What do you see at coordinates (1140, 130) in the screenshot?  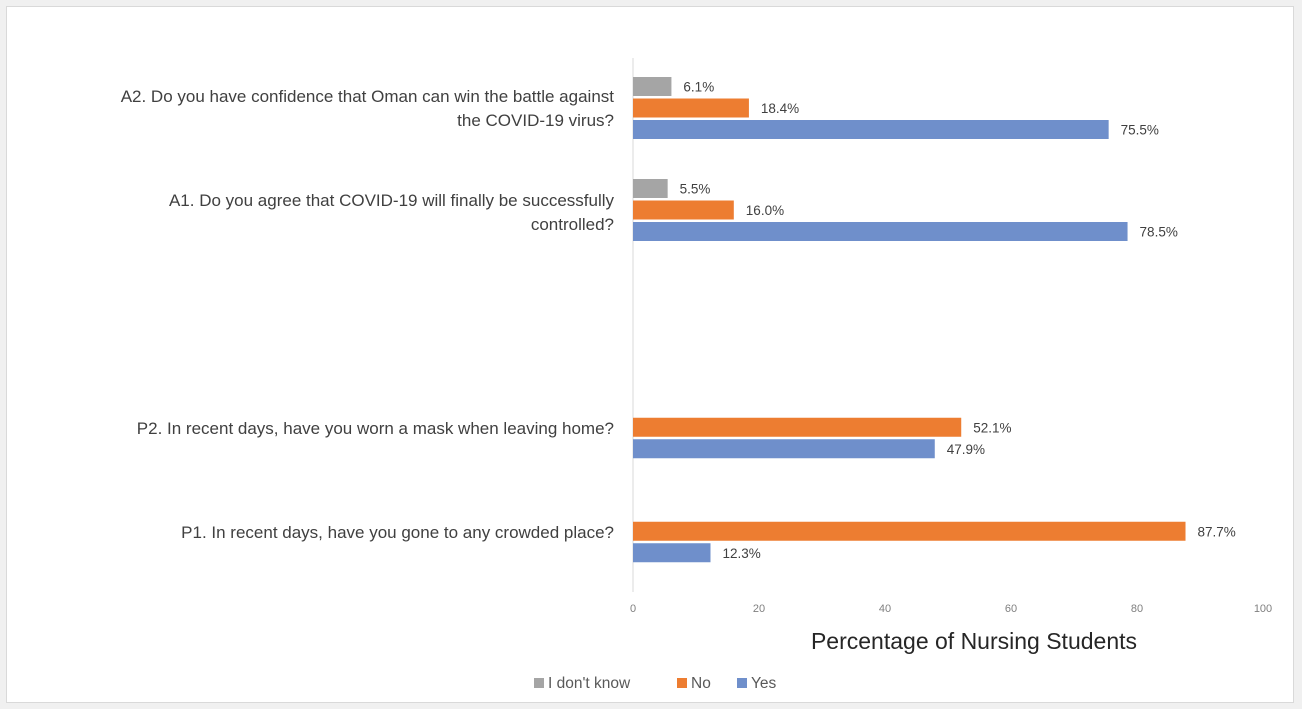 I see `data-label: 75.5%` at bounding box center [1140, 130].